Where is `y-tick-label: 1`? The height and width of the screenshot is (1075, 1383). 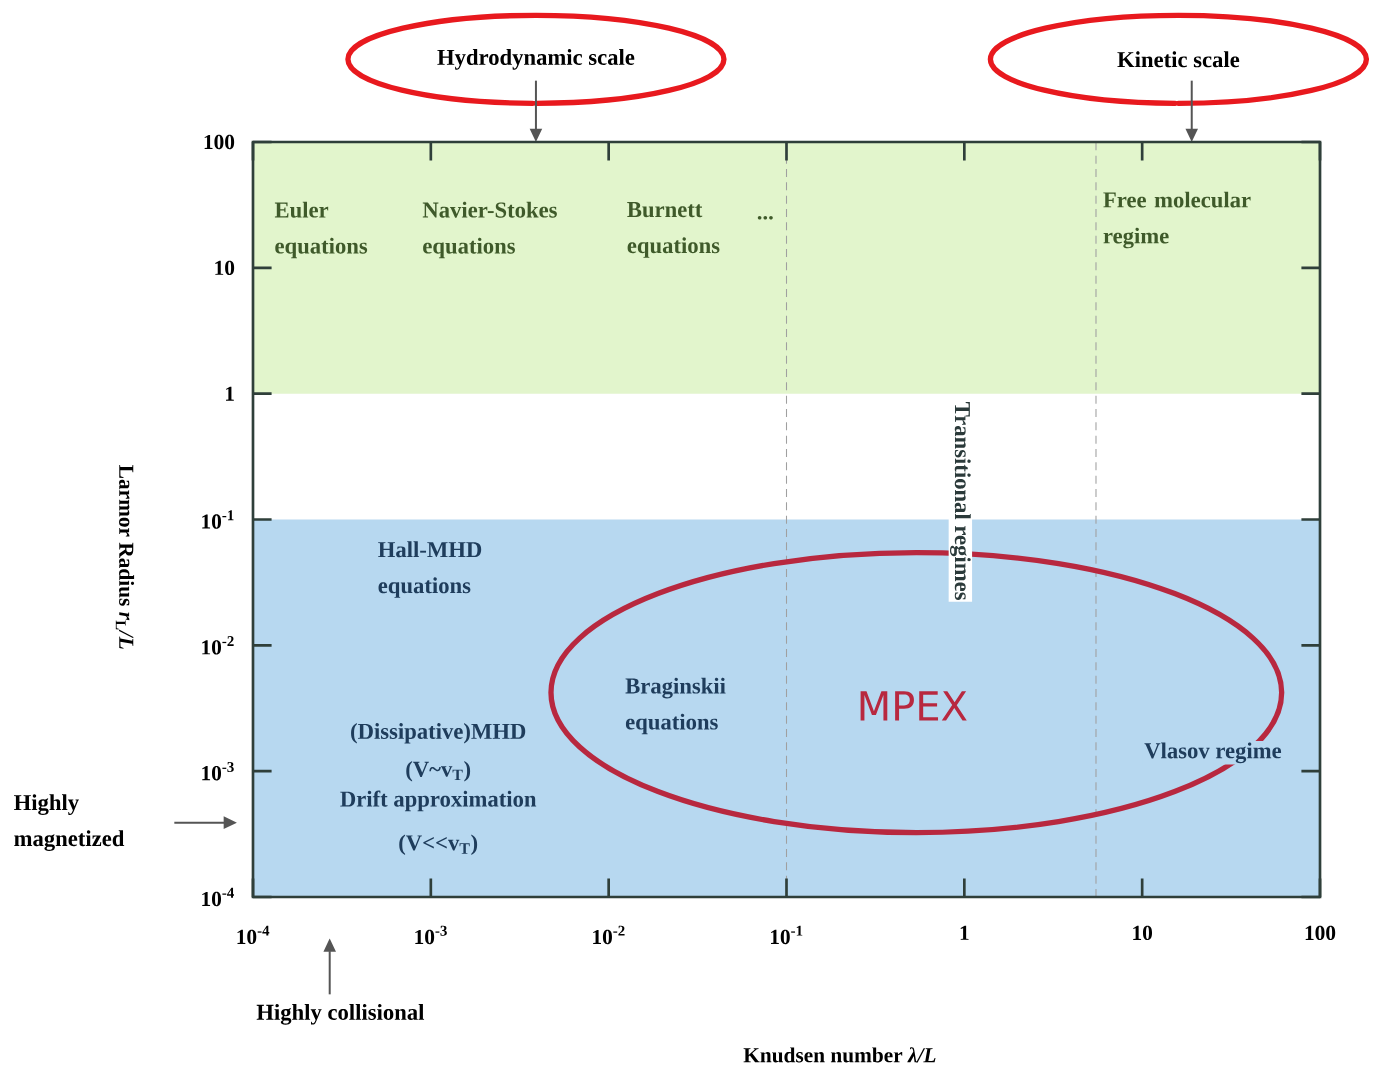
y-tick-label: 1 is located at coordinates (230, 393).